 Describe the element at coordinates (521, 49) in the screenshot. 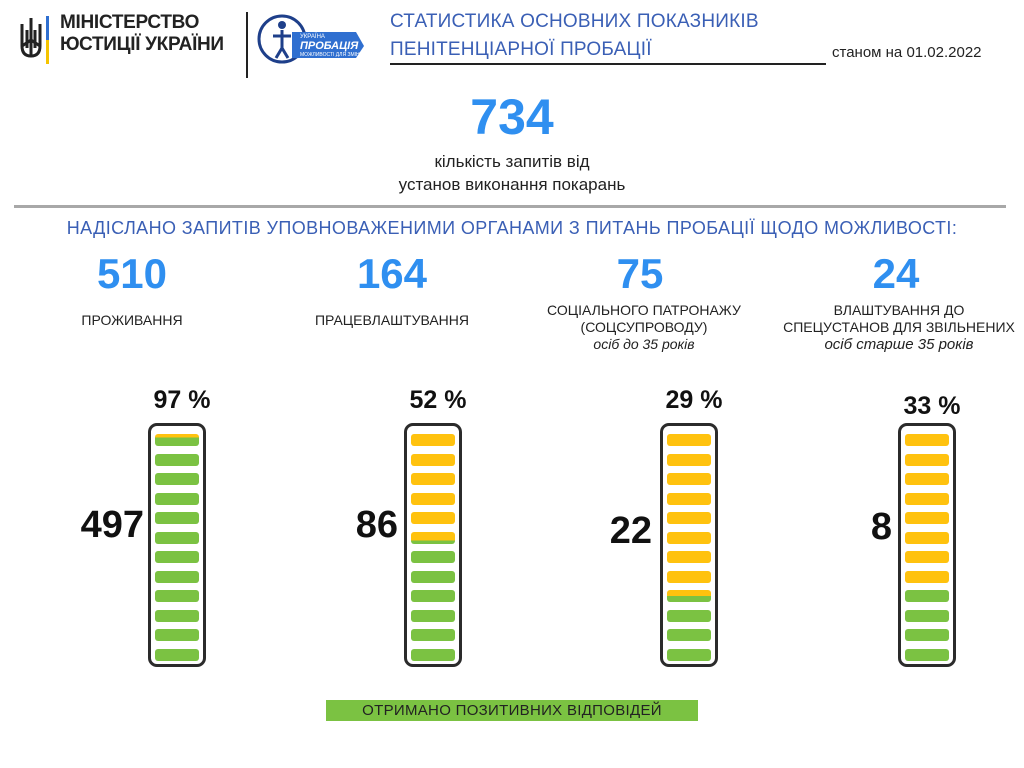

I see `report-title-line2: ПЕНІТЕНЦІАРНОЇ ПРОБАЦІЇ` at that location.